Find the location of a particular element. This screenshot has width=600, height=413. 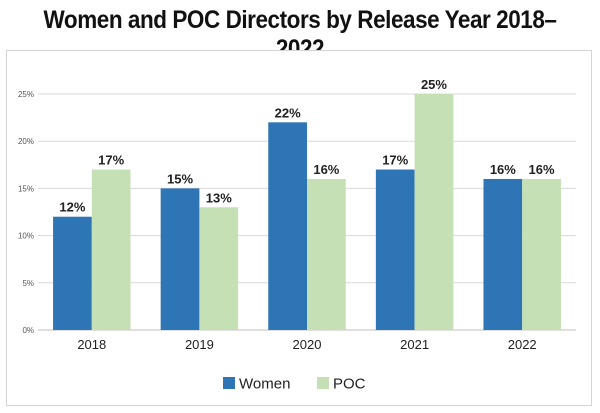

y-tick-label: 25% is located at coordinates (26, 94).